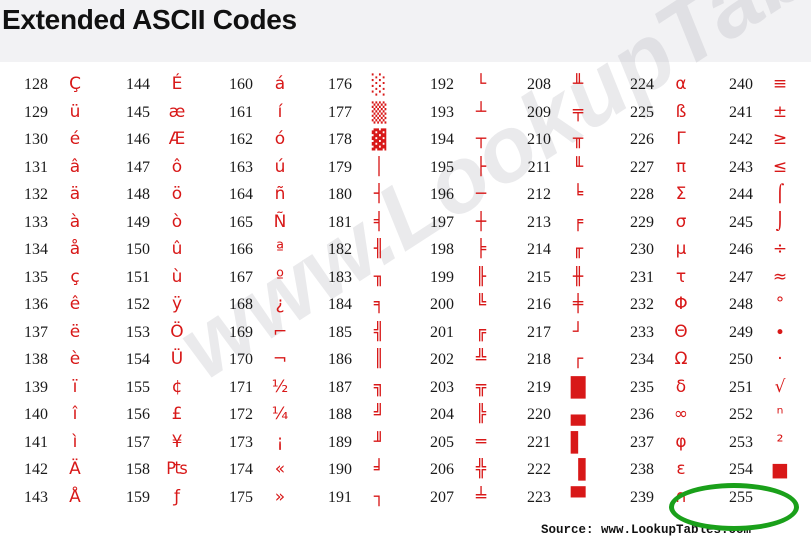 Image resolution: width=811 pixels, height=540 pixels. I want to click on table-row: 229 σ, so click(666, 225).